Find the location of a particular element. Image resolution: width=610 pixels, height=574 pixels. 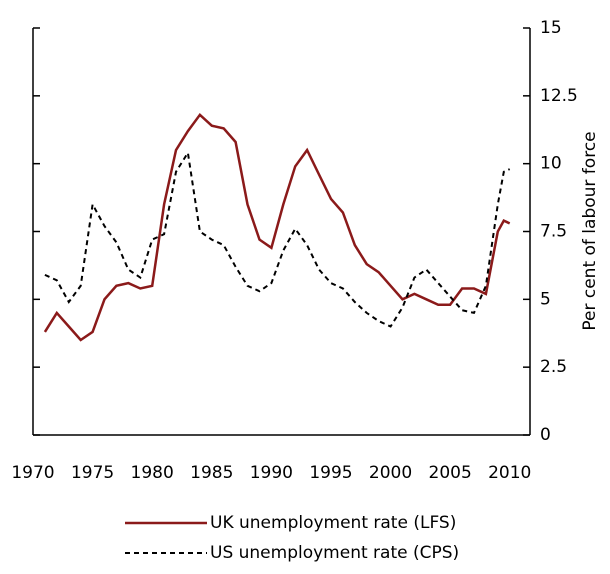

x-tick-label: 2000 is located at coordinates (390, 473).